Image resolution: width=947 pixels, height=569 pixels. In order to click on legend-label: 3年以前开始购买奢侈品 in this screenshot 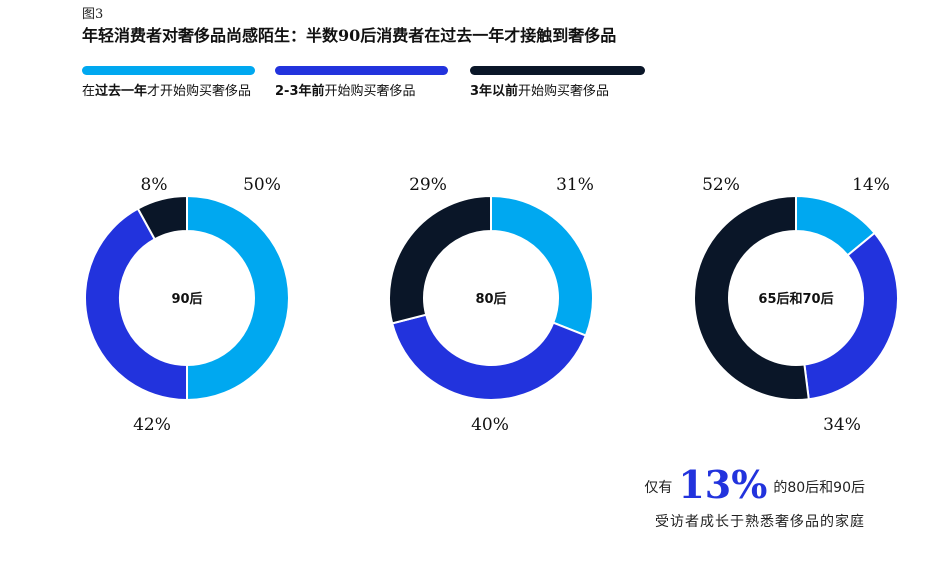, I will do `click(540, 91)`.